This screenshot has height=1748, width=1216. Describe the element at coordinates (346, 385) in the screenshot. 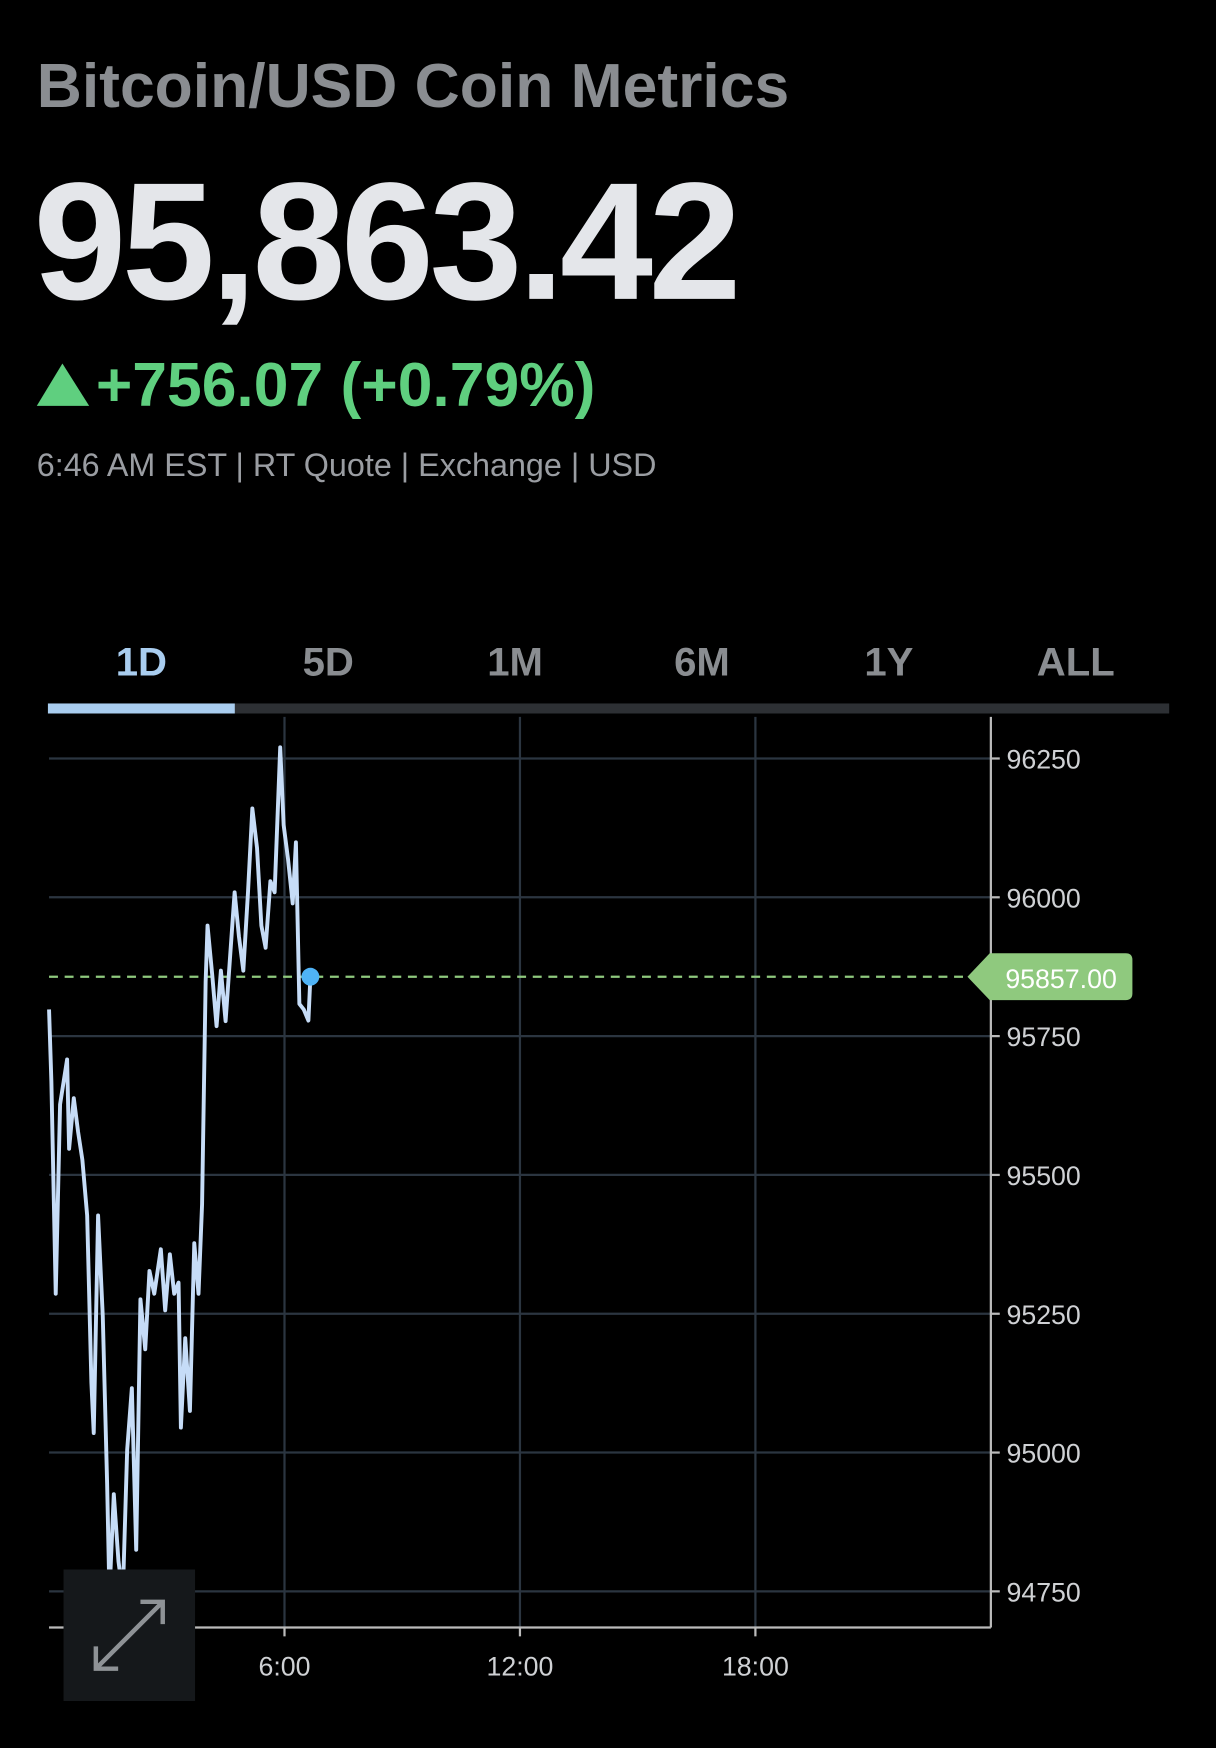

I see `change: +756.07 (+0.79%)` at that location.